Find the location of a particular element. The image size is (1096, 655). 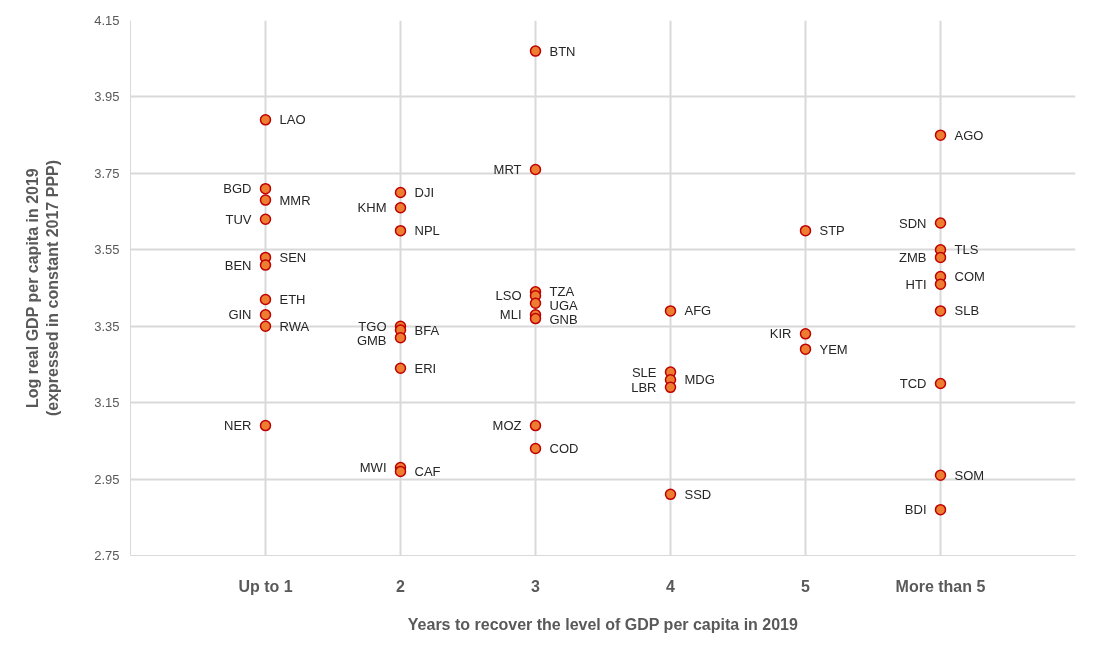

annotation: SSD is located at coordinates (698, 494).